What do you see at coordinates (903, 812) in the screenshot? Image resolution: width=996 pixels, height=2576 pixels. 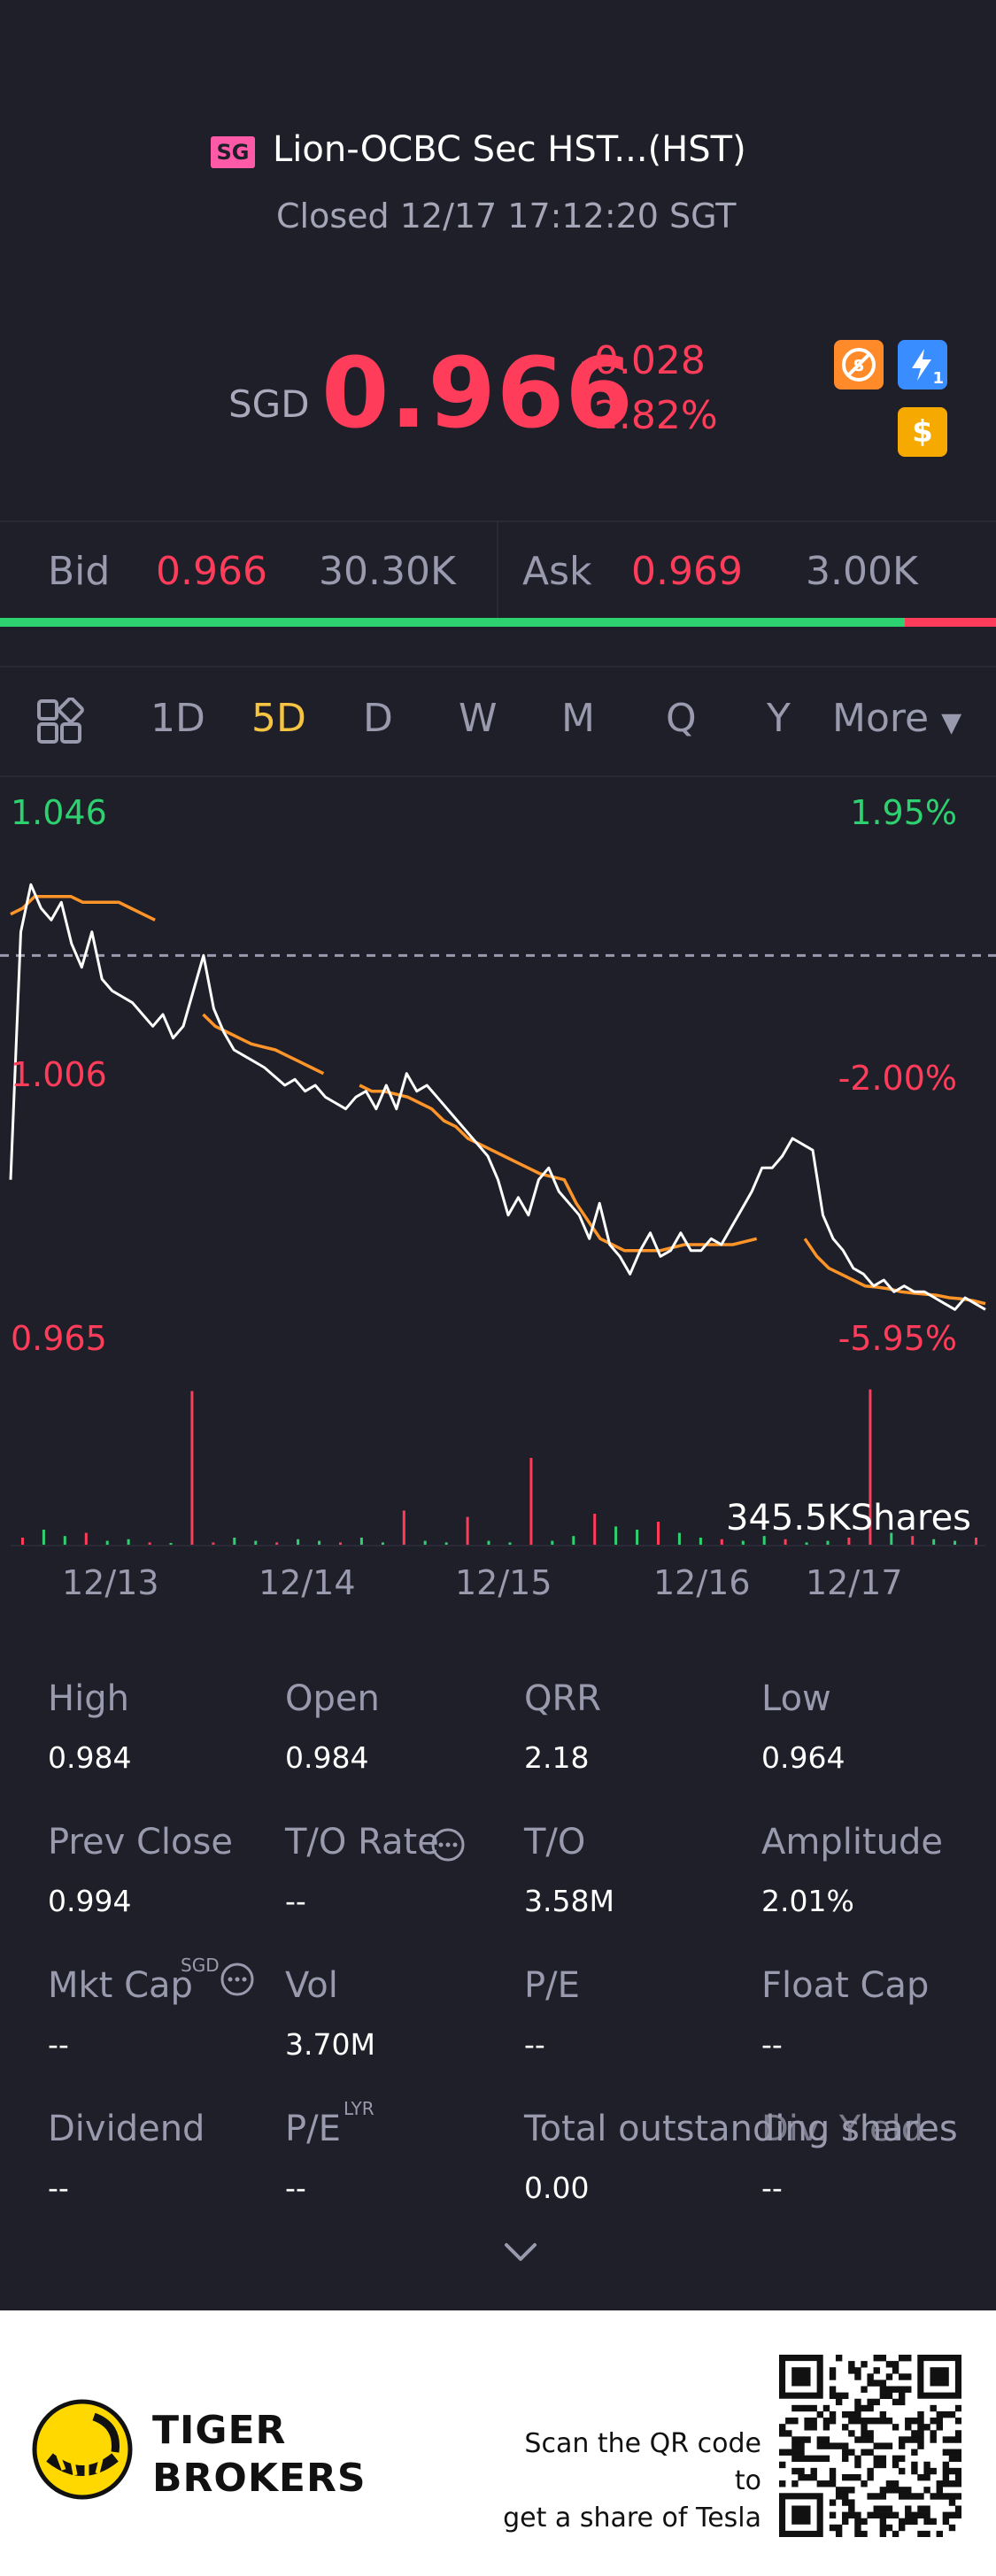 I see `y-right-top-label: 1.95%` at bounding box center [903, 812].